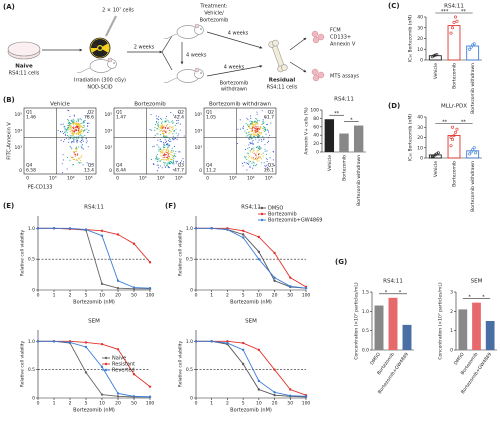 The image size is (500, 424). Describe the element at coordinates (38, 296) in the screenshot. I see `x-tick-label: 0` at that location.